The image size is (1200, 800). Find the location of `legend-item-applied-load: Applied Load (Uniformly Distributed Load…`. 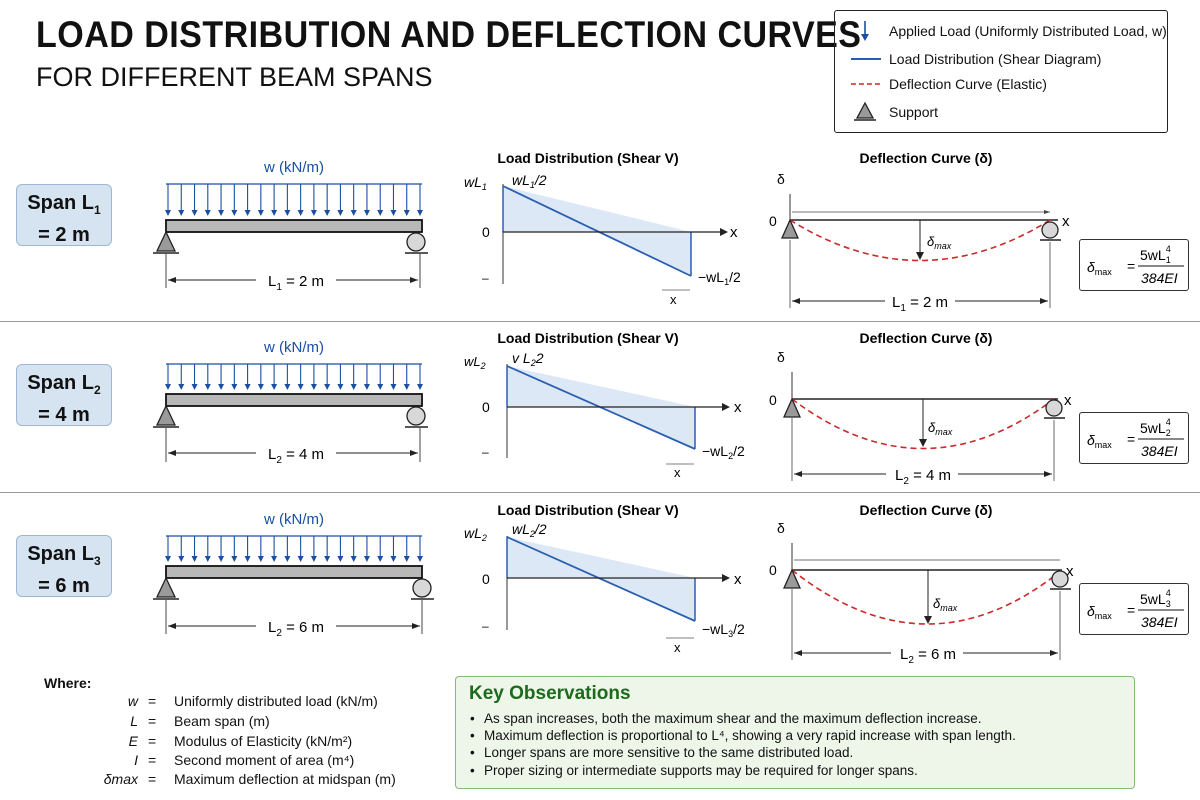

legend-item-applied-load: Applied Load (Uniformly Distributed Load… is located at coordinates (1001, 31).